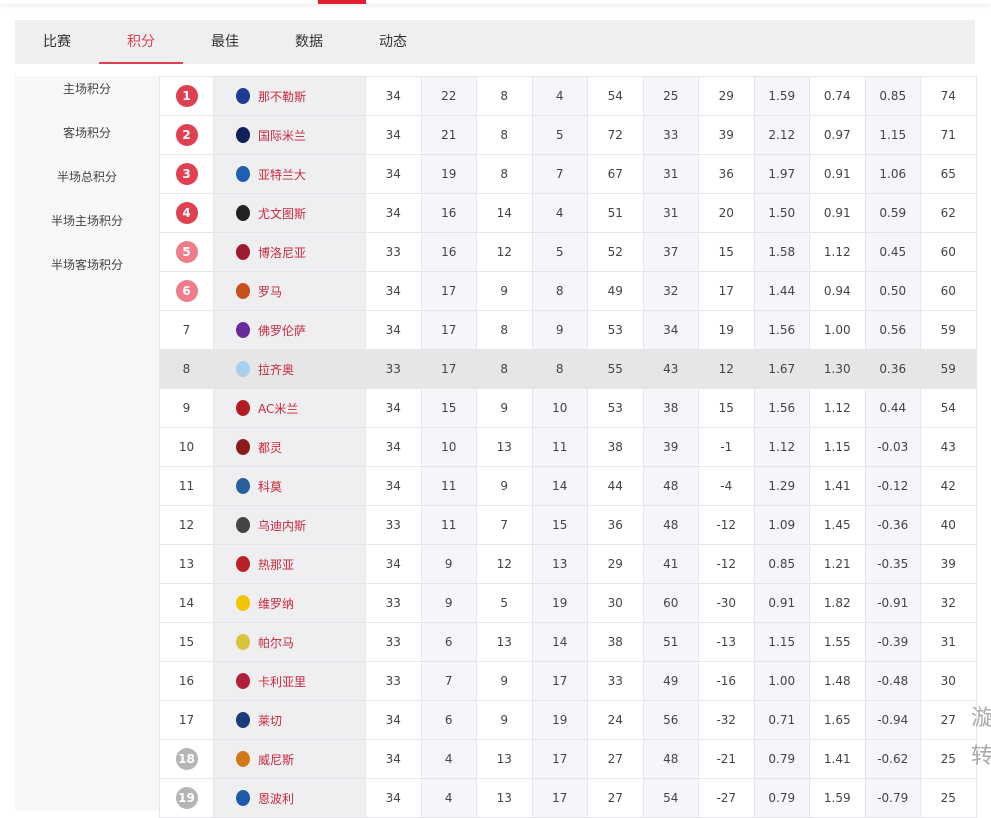  What do you see at coordinates (670, 798) in the screenshot?
I see `stat-cell: 54` at bounding box center [670, 798].